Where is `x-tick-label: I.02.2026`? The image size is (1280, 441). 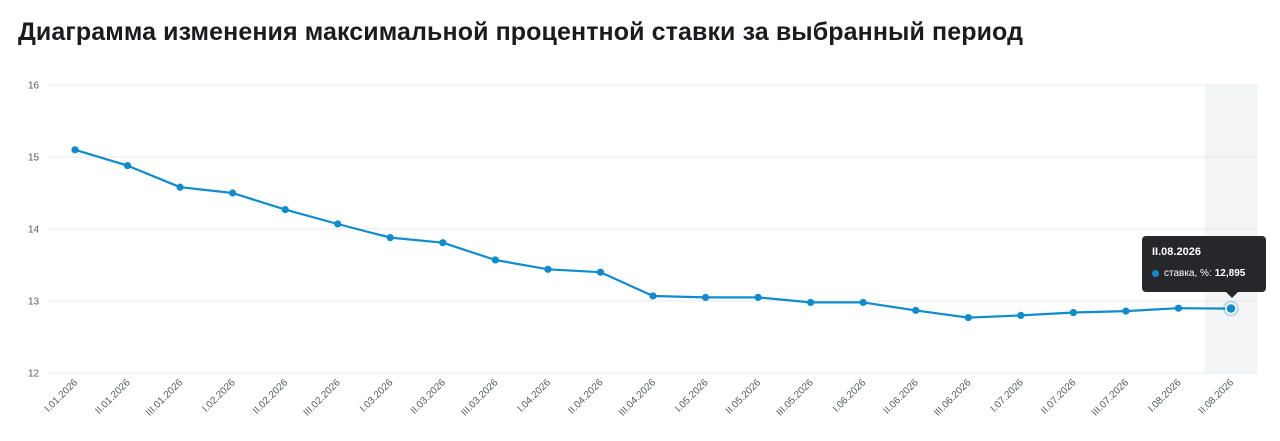
x-tick-label: I.02.2026 is located at coordinates (219, 396).